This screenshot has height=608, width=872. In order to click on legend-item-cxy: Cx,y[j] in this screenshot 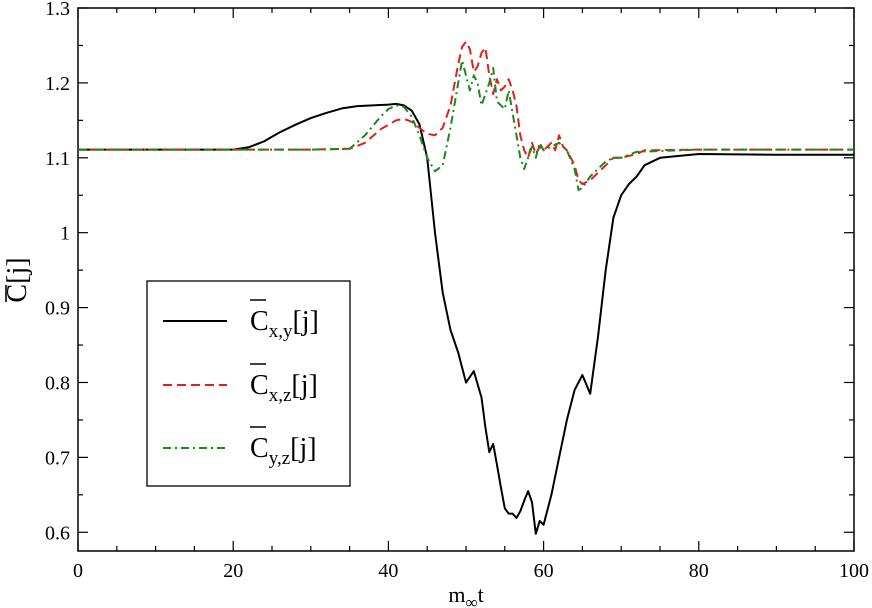, I will do `click(241, 320)`.